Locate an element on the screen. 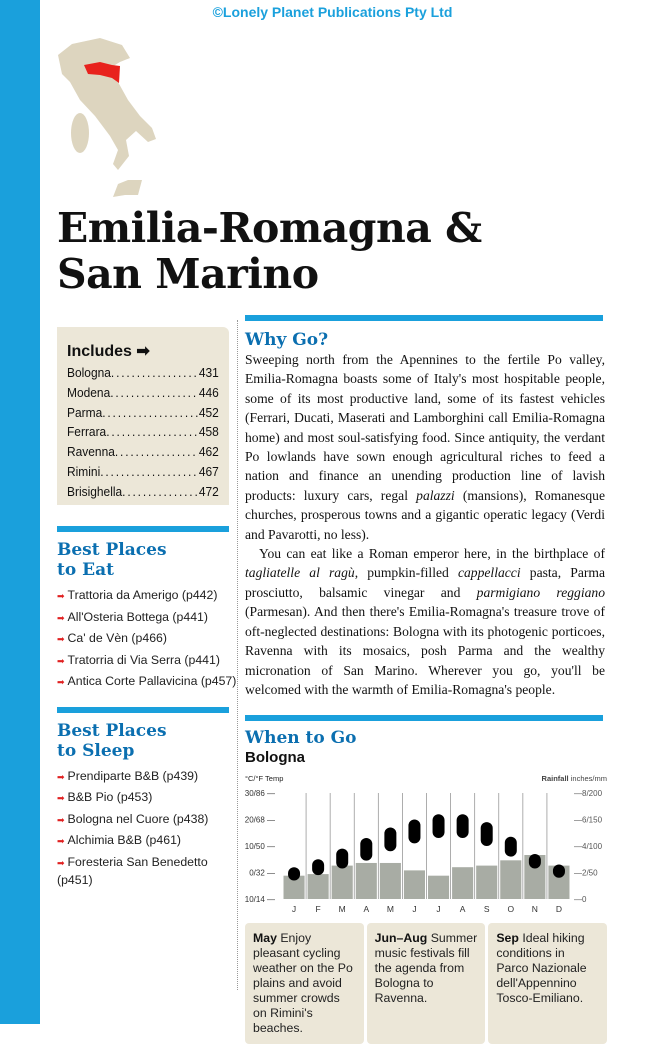 This screenshot has height=1044, width=665. includes-name: Bologna is located at coordinates (89, 372).